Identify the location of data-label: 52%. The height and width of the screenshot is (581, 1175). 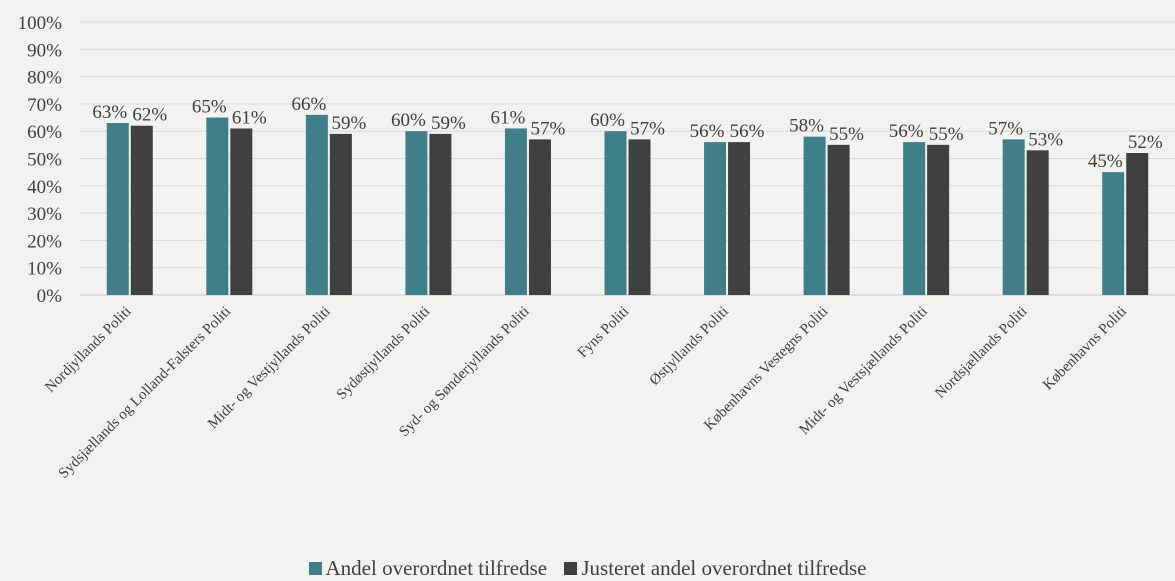
(1145, 142).